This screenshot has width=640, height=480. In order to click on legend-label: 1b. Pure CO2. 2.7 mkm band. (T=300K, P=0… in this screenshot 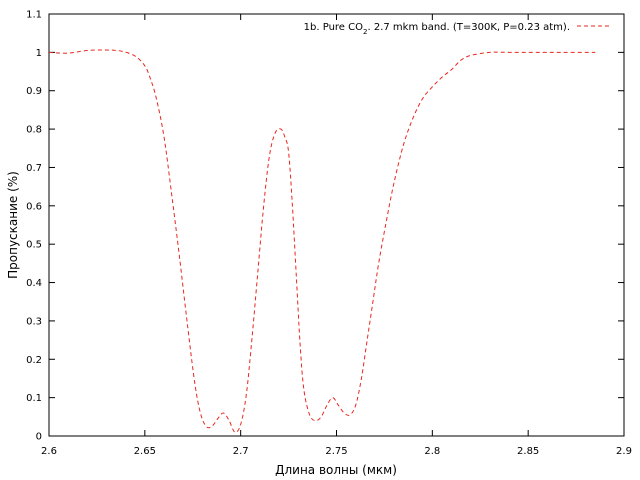, I will do `click(437, 29)`.